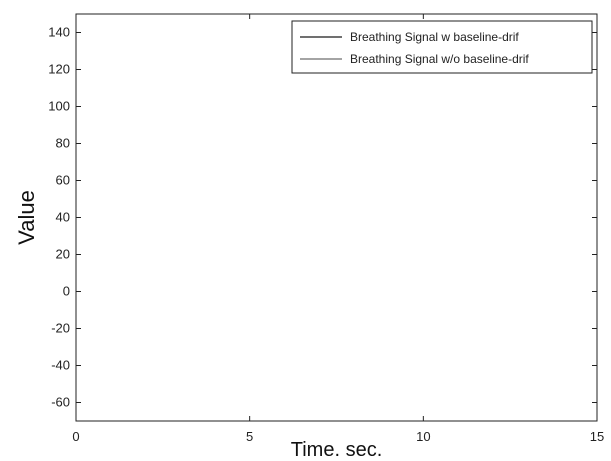 This screenshot has width=611, height=461. Describe the element at coordinates (249, 436) in the screenshot. I see `x-tick-label: 5` at that location.